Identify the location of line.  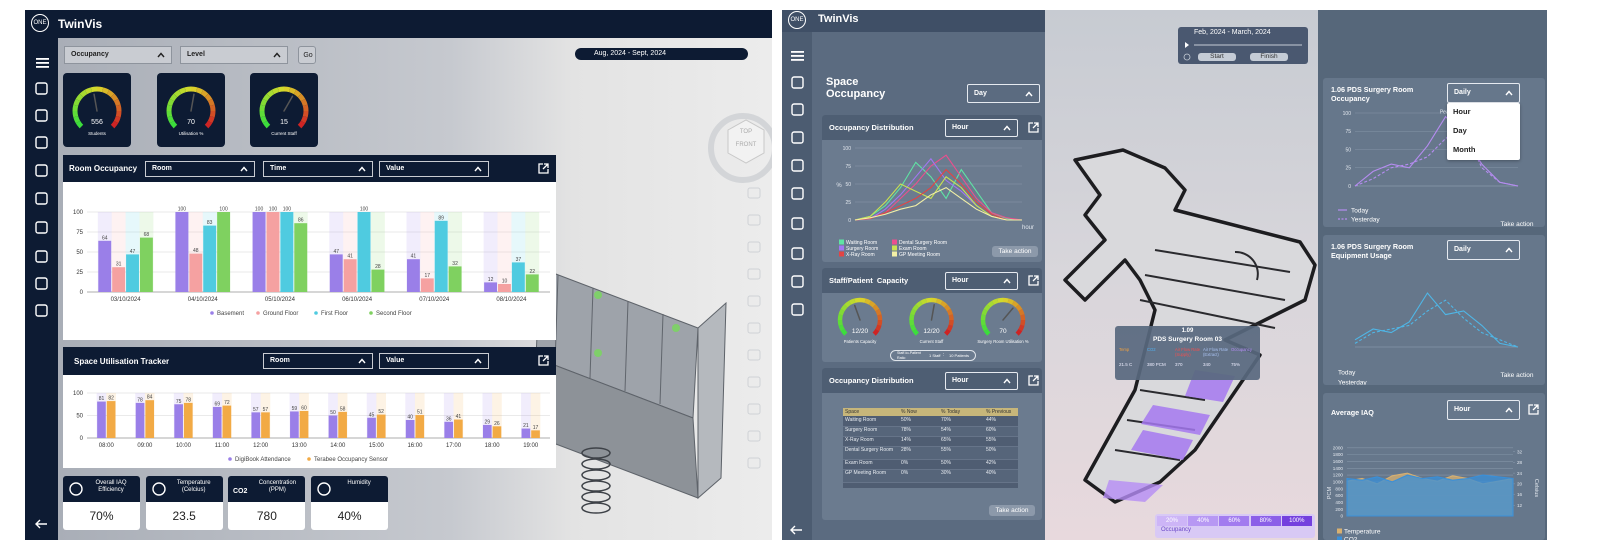
(1436, 156).